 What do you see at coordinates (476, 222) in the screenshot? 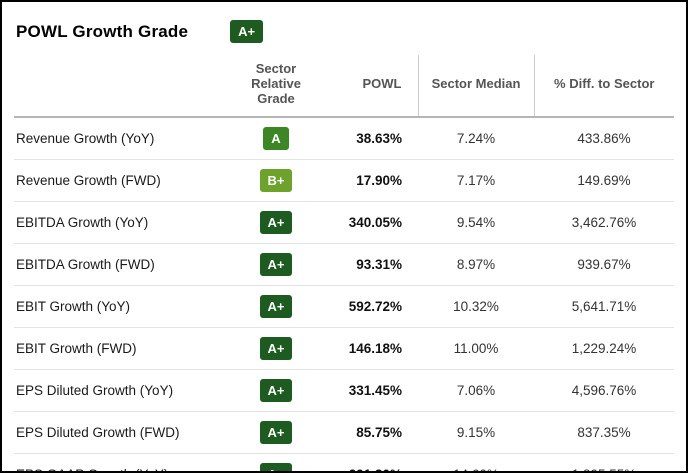
I see `sector-median-value: 9.54%` at bounding box center [476, 222].